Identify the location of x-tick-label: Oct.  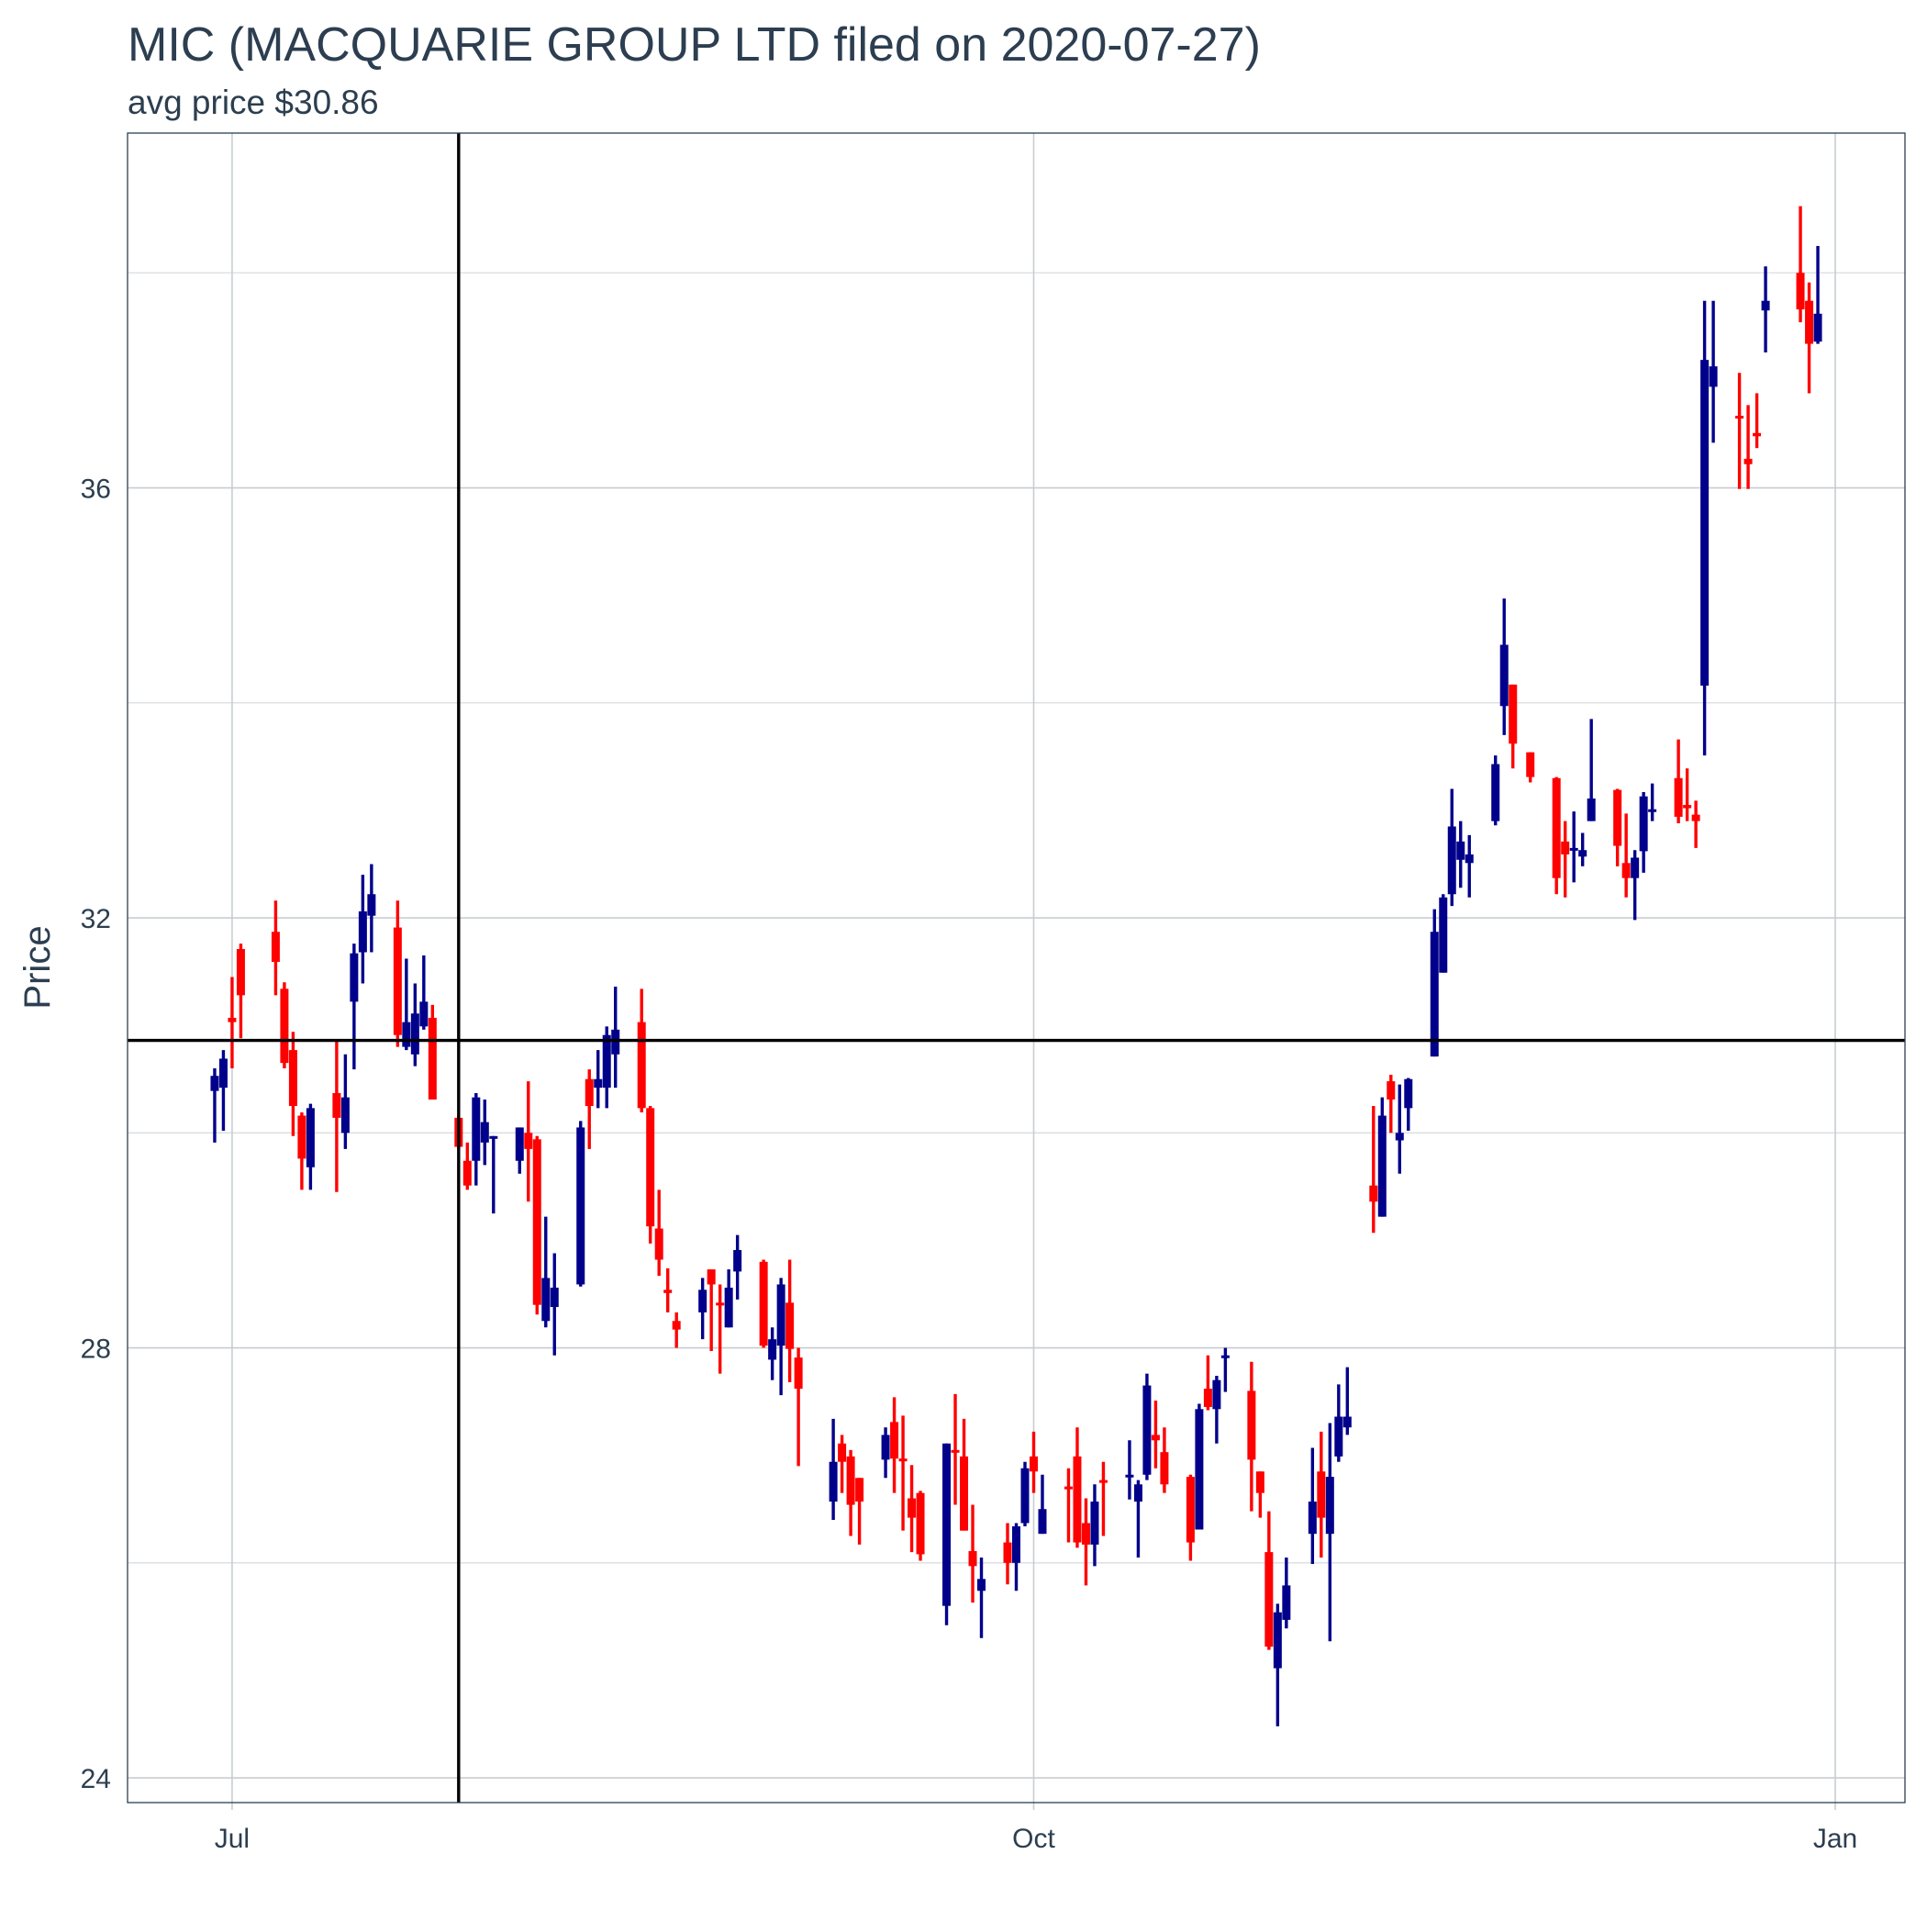
(1033, 1839).